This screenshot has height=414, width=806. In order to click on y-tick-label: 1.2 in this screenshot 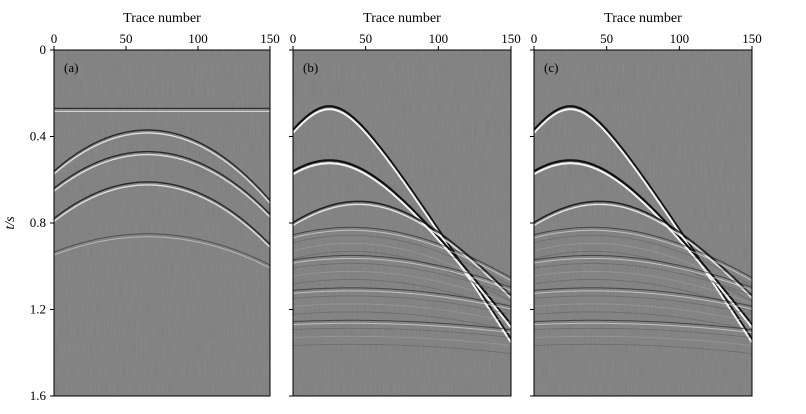, I will do `click(38, 309)`.